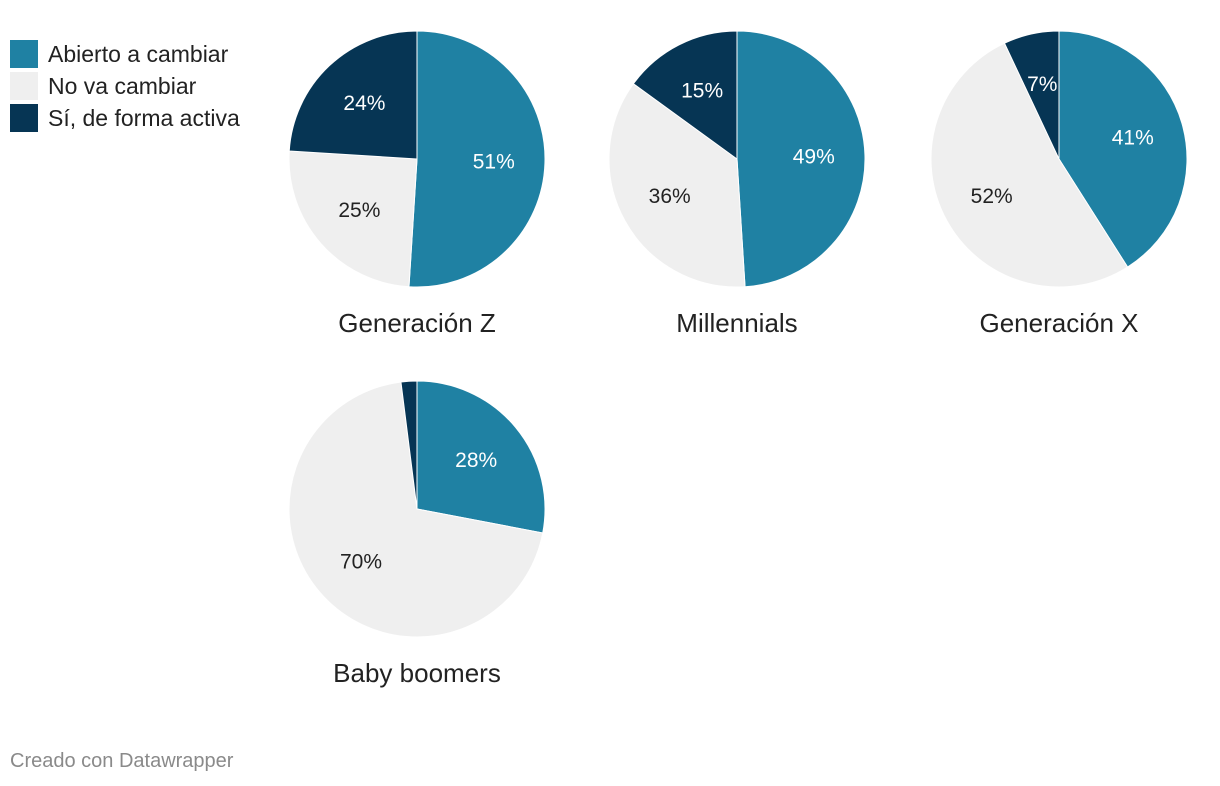  Describe the element at coordinates (359, 210) in the screenshot. I see `slice-label: 25%` at that location.